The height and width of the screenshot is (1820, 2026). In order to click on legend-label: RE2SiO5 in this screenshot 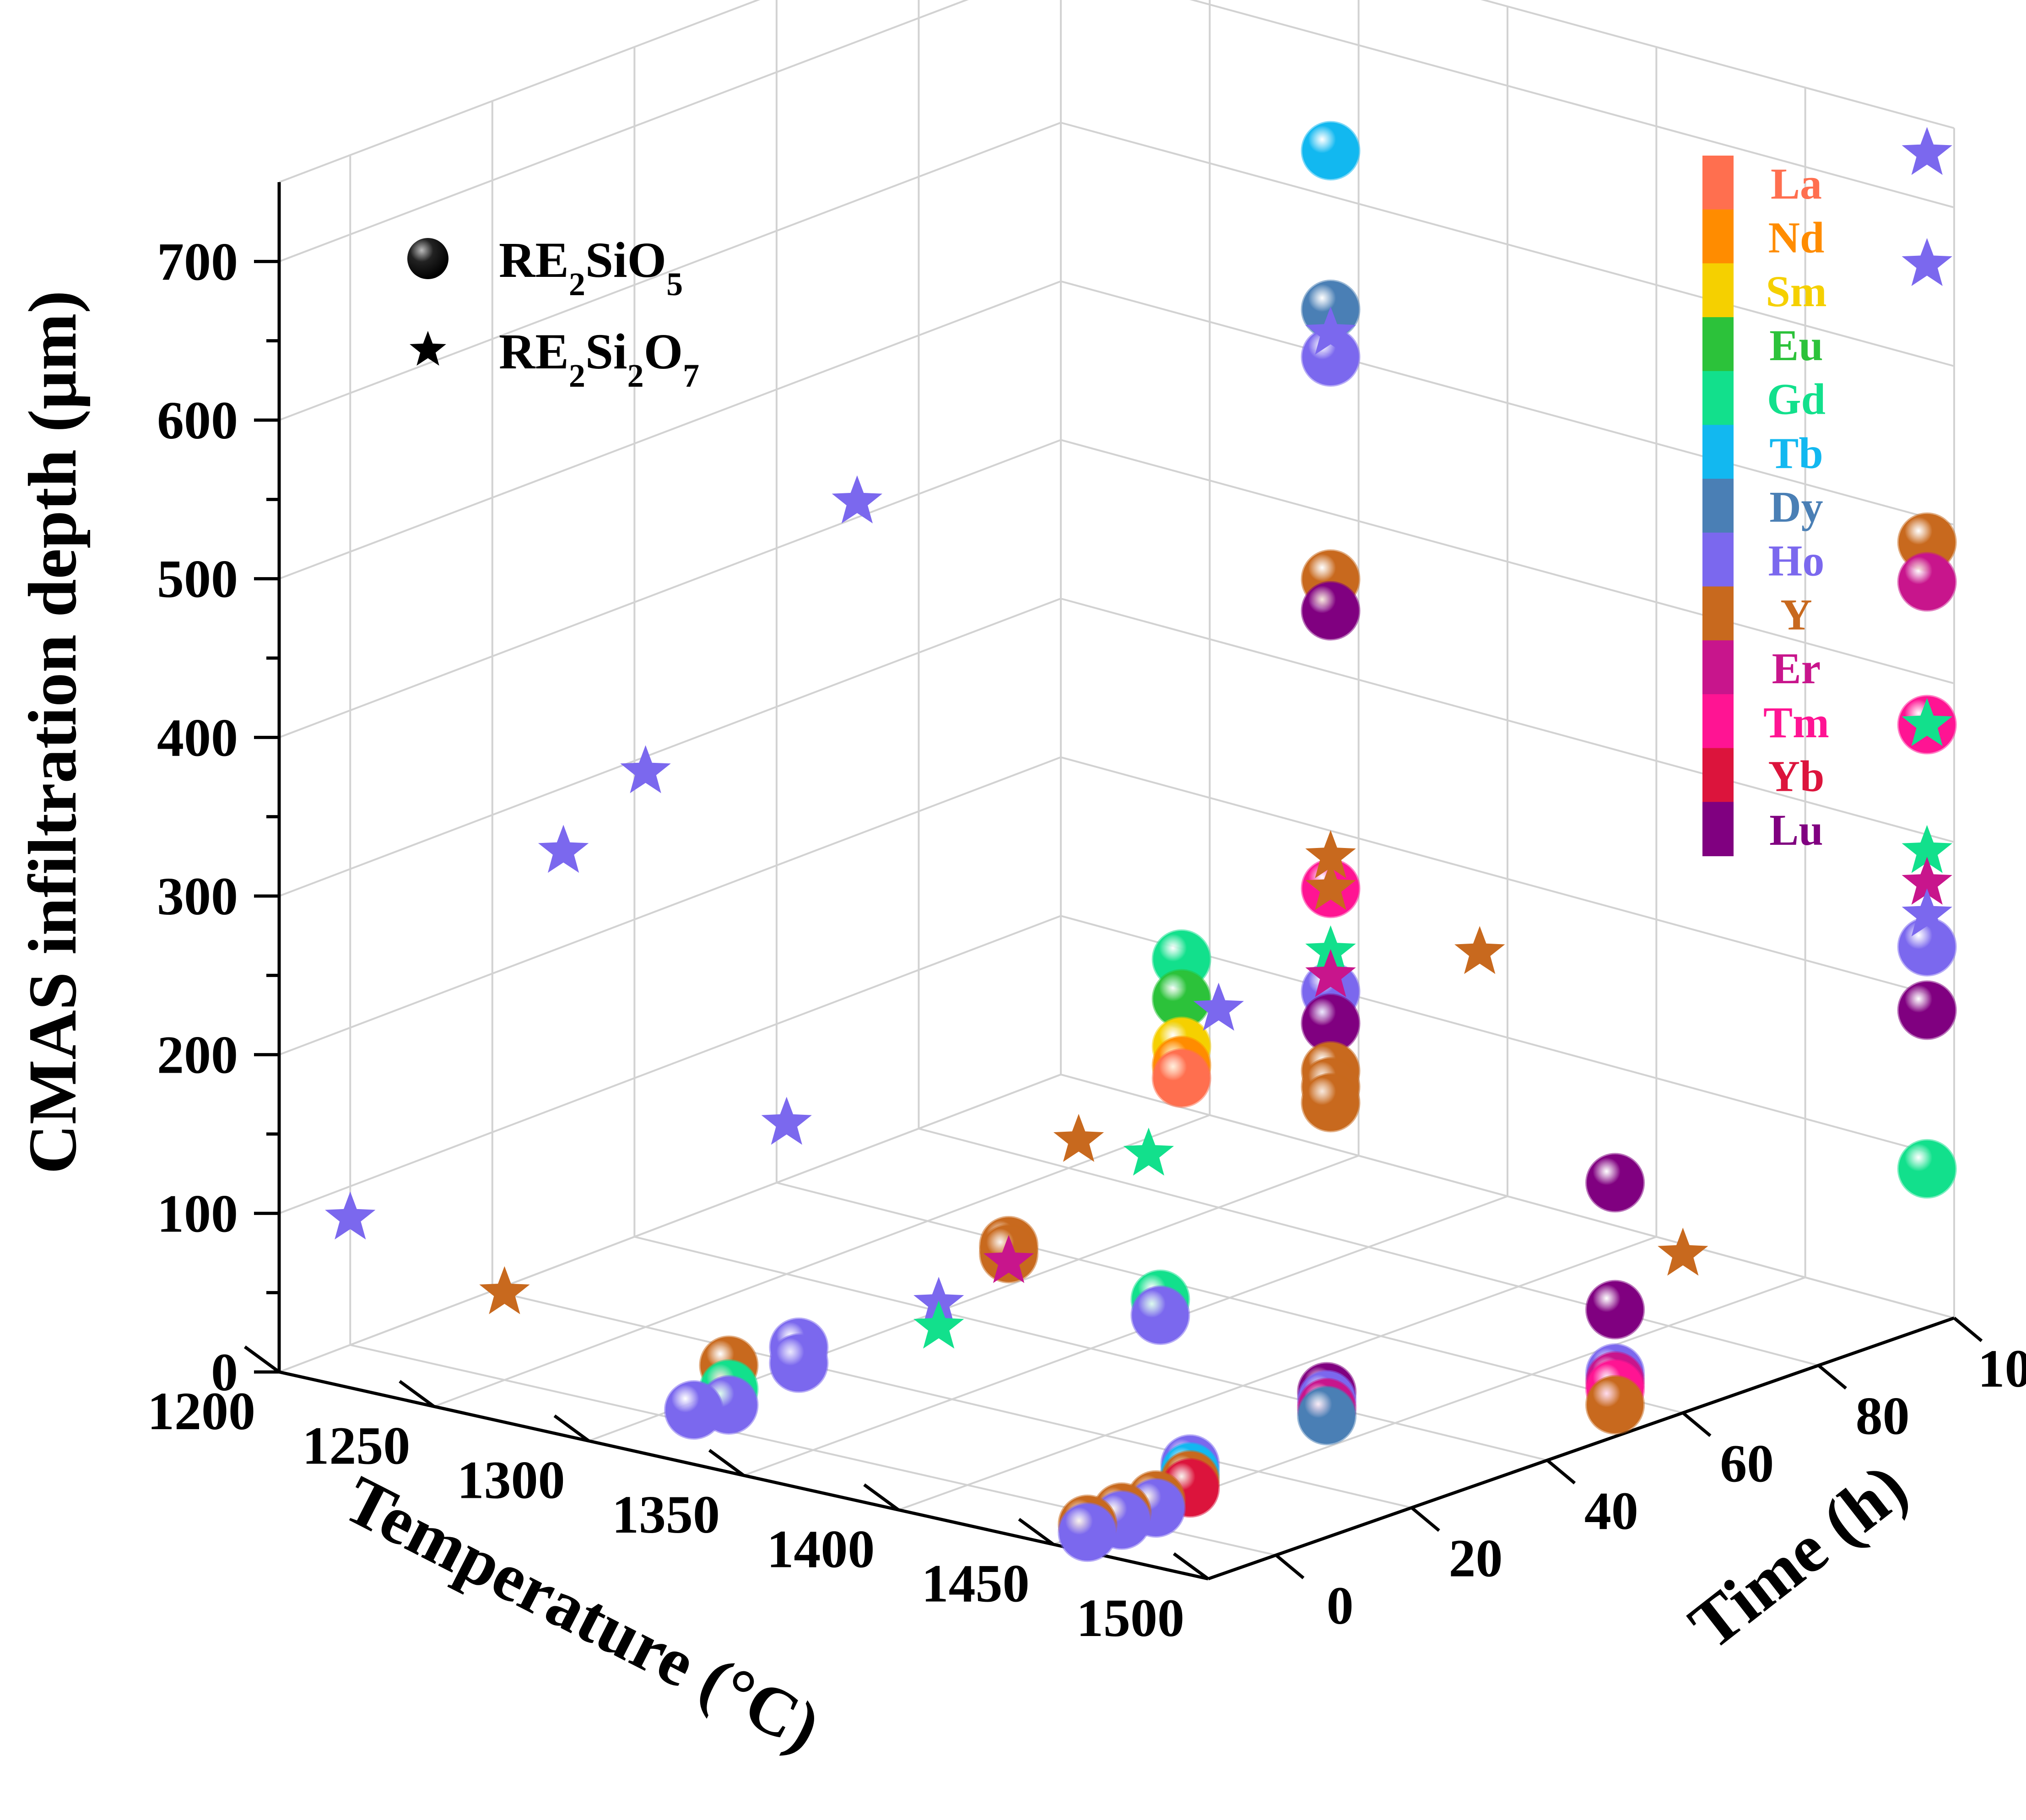, I will do `click(591, 267)`.